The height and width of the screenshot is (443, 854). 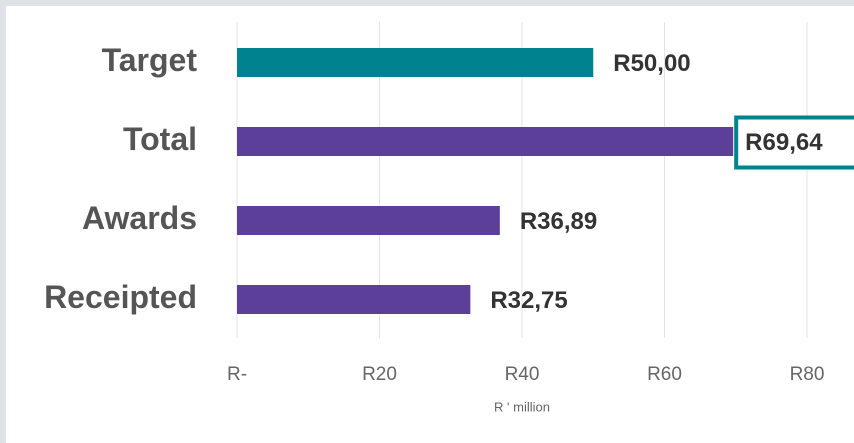 What do you see at coordinates (427, 3) in the screenshot?
I see `frame-top` at bounding box center [427, 3].